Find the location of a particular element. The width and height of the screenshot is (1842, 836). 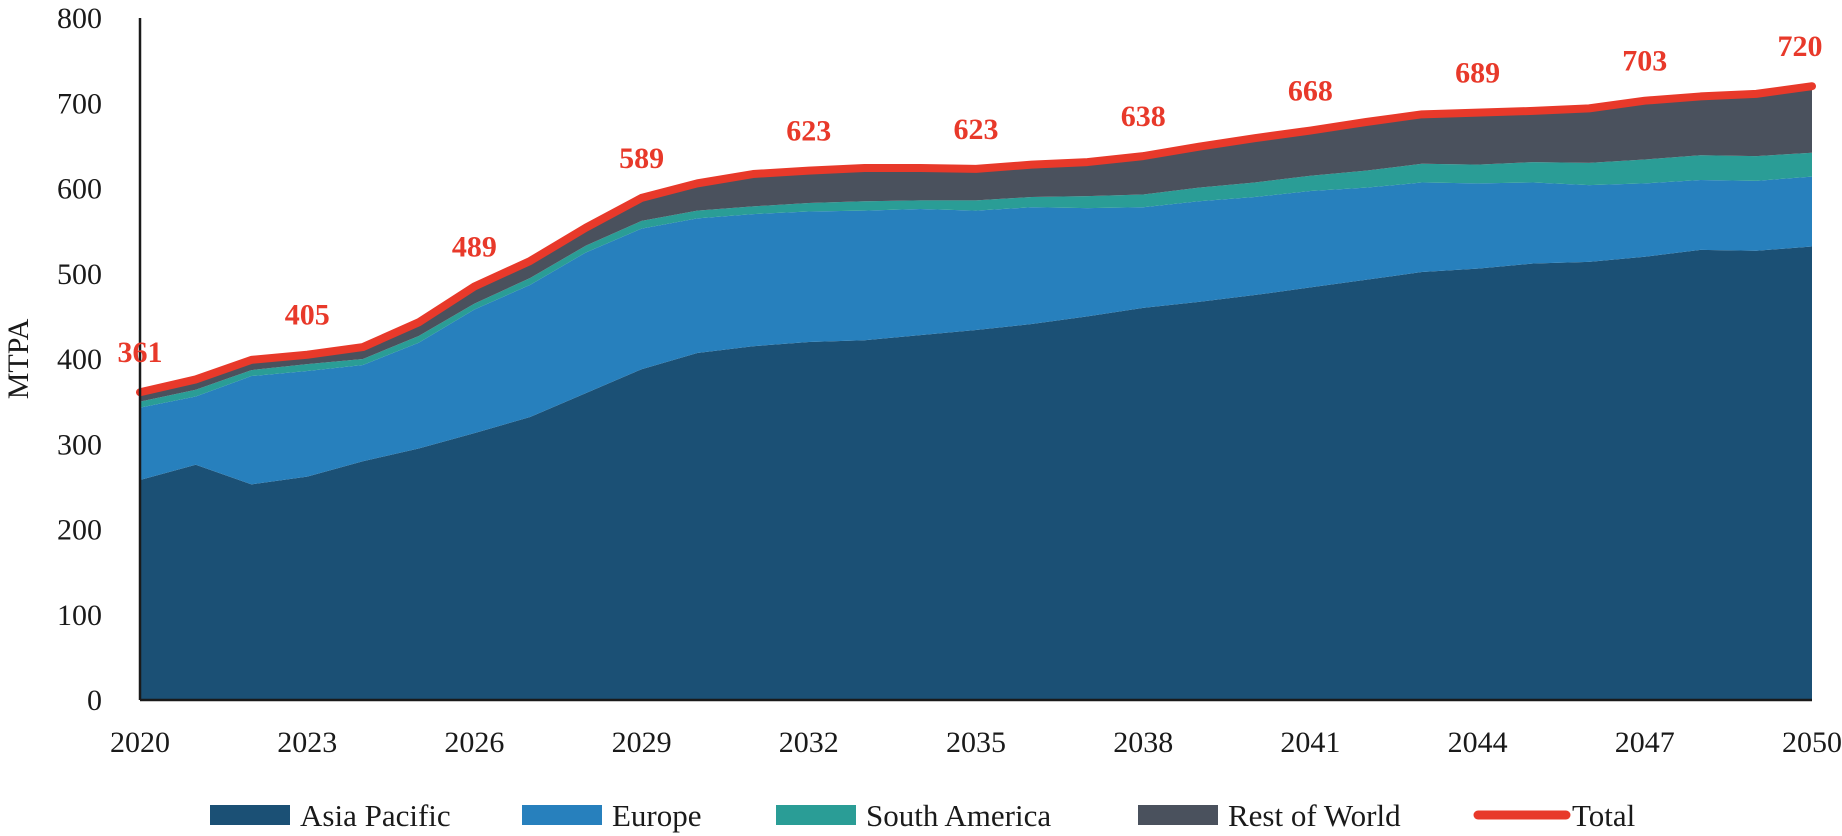

legend-label: Rest of World is located at coordinates (1314, 815).